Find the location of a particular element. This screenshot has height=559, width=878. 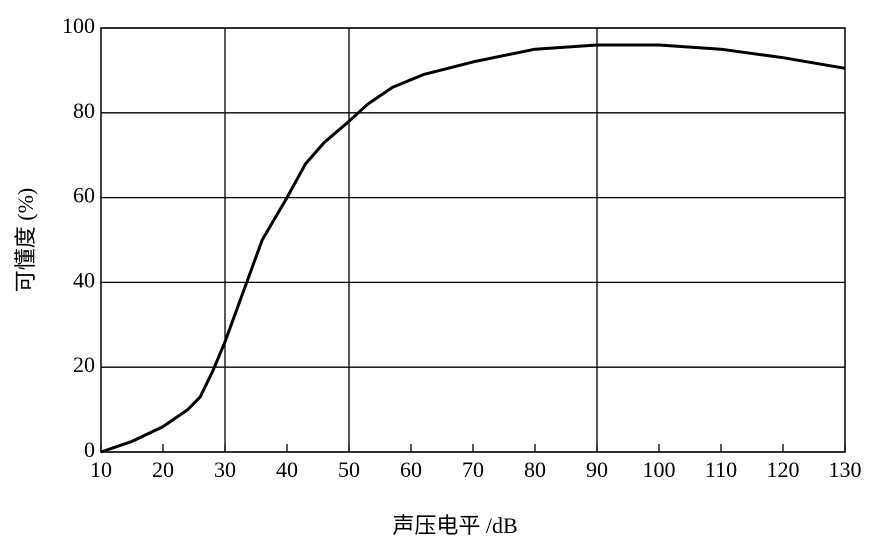

y-tick-label: 80 is located at coordinates (84, 110).